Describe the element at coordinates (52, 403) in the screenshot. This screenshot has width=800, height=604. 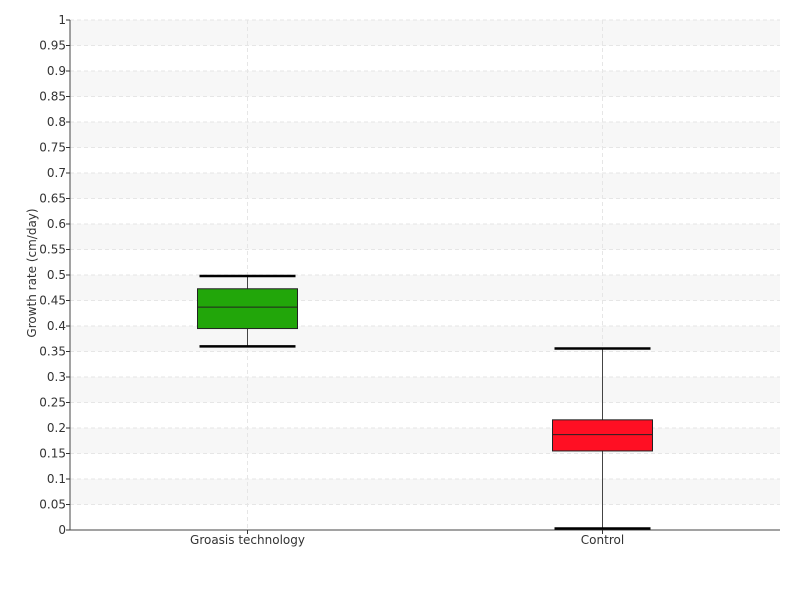
I see `y-tick-label: 0.25` at that location.